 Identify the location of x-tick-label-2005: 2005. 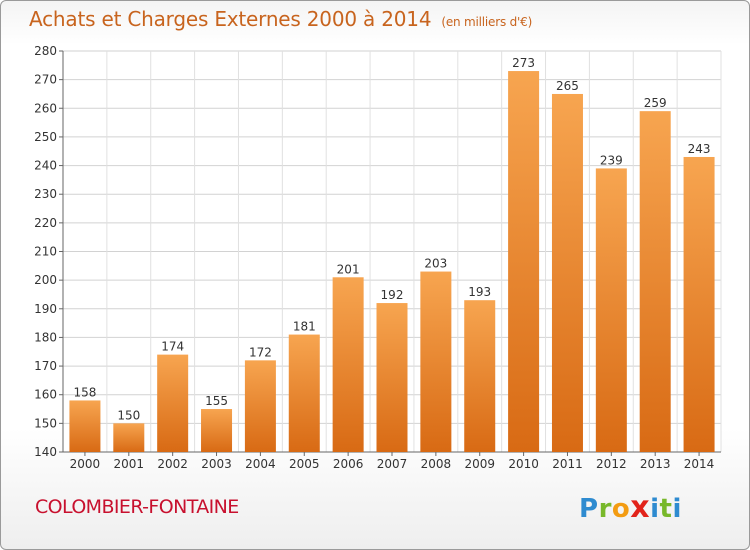
(304, 464).